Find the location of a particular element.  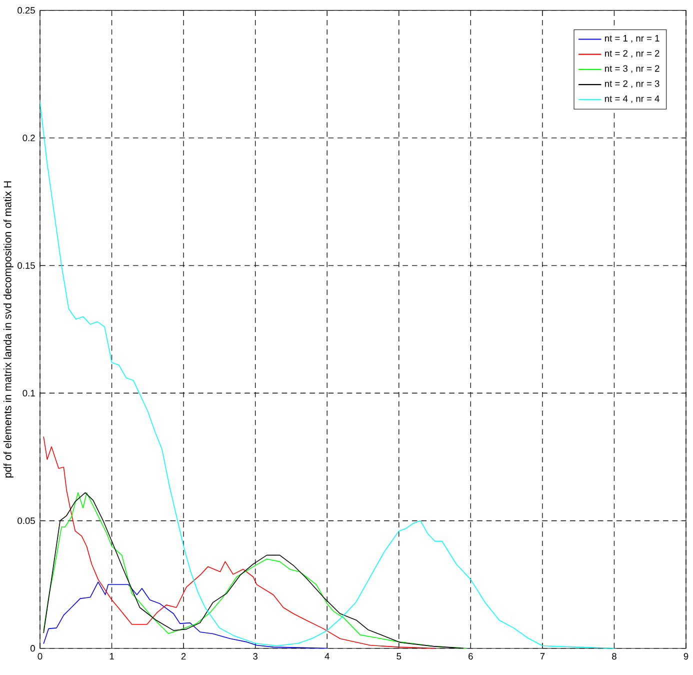

y-tick-label: 0.15 is located at coordinates (26, 265).